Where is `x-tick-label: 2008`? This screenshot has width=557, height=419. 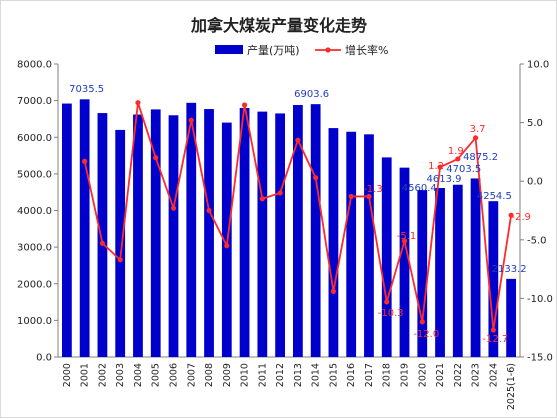 x-tick-label: 2008 is located at coordinates (209, 375).